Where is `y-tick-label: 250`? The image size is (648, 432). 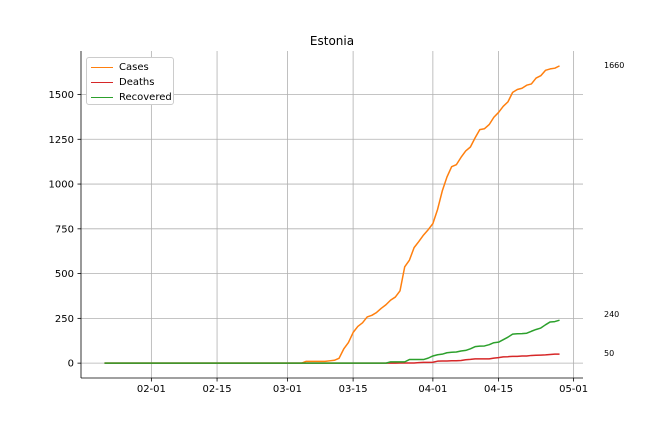
y-tick-label: 250 is located at coordinates (64, 319).